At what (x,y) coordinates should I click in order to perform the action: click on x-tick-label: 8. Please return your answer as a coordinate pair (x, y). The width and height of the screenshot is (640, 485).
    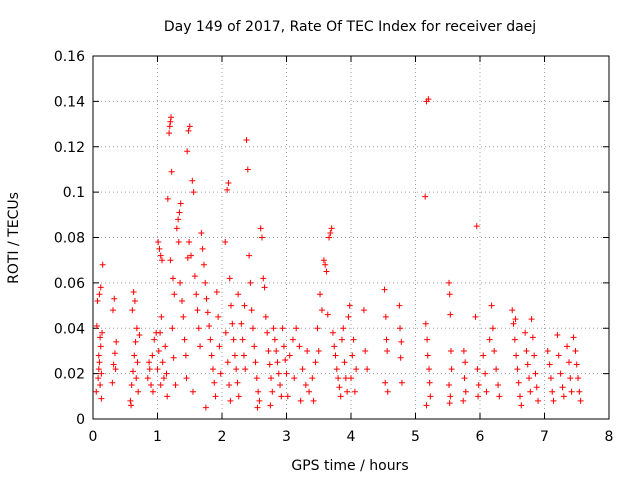
    Looking at the image, I should click on (609, 437).